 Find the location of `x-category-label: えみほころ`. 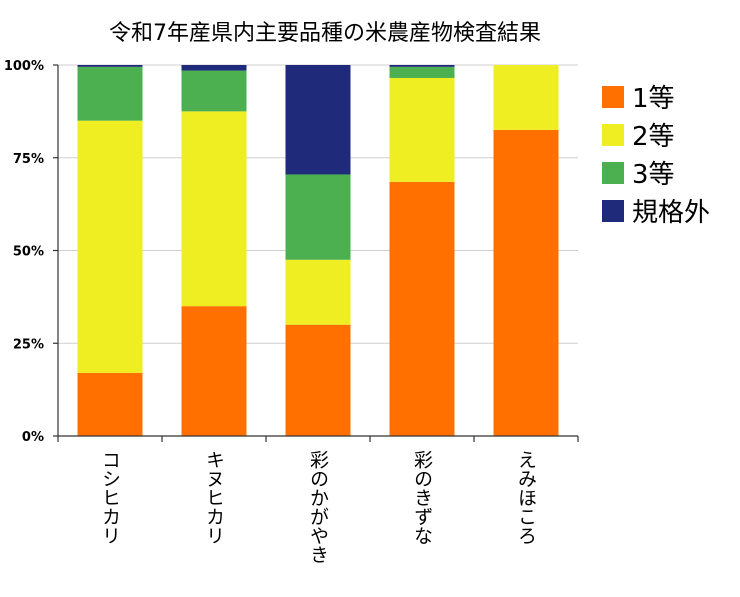

x-category-label: えみほころ is located at coordinates (526, 497).